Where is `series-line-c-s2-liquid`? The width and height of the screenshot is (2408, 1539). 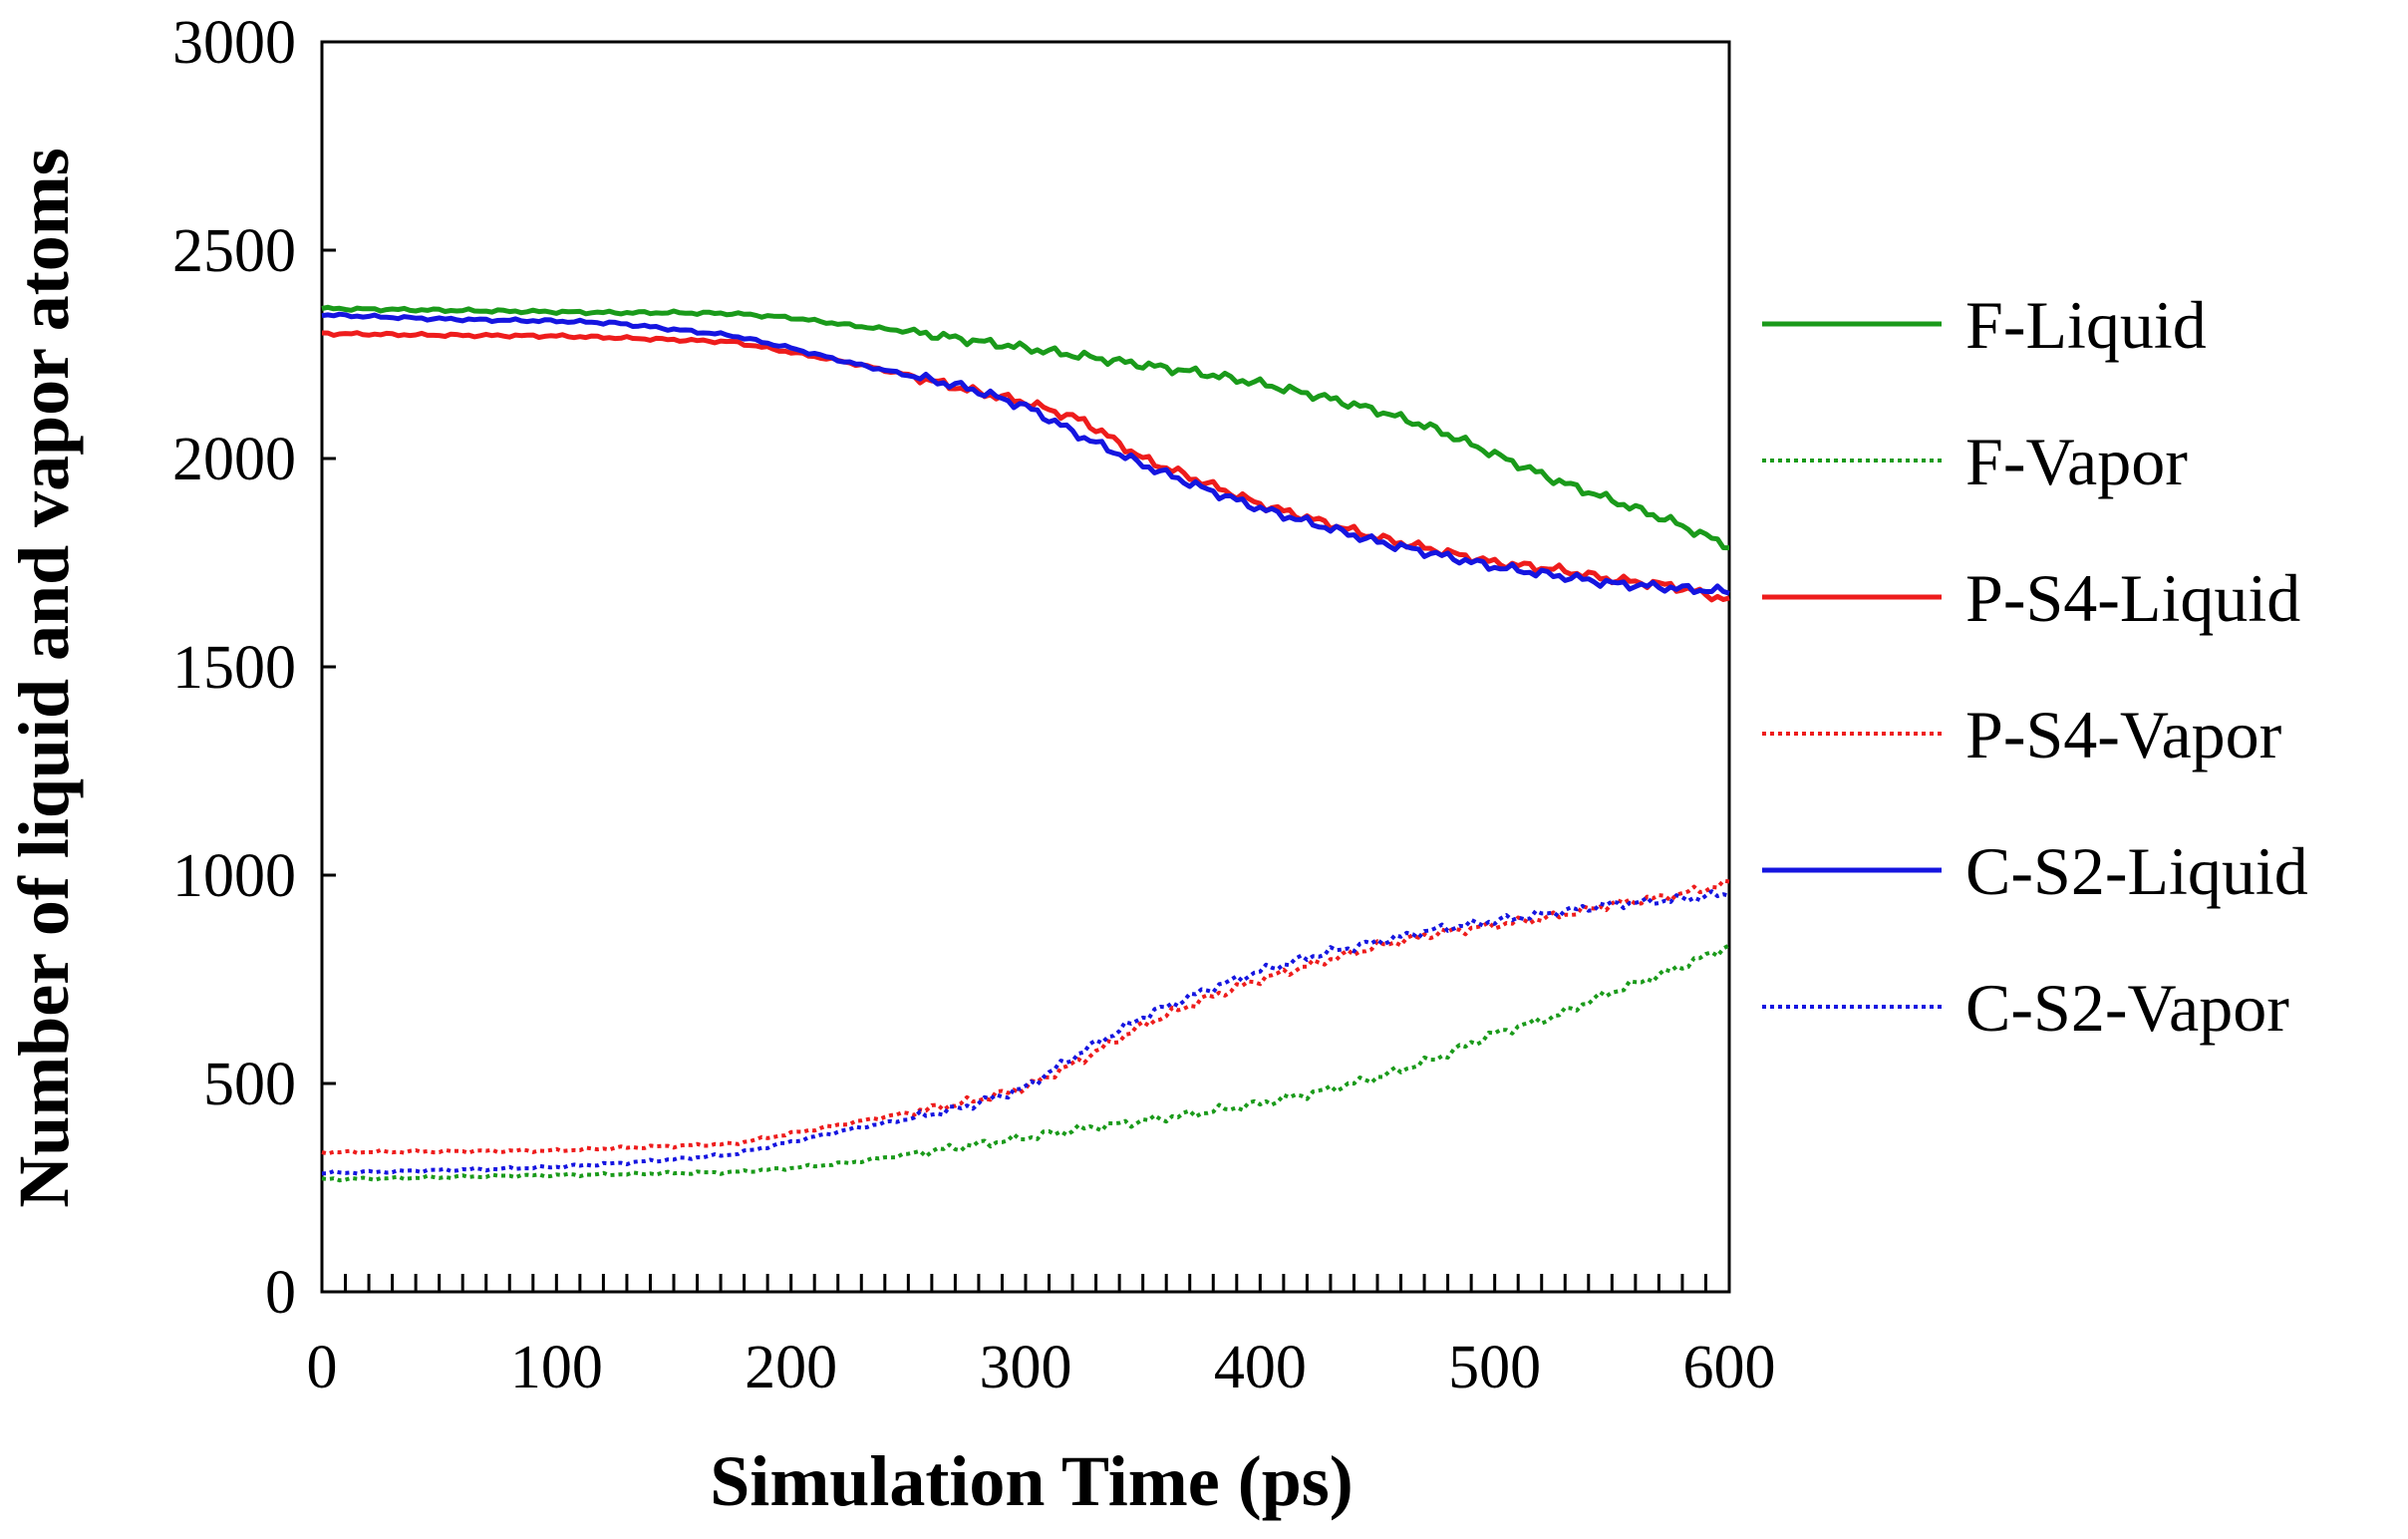 series-line-c-s2-liquid is located at coordinates (1025, 453).